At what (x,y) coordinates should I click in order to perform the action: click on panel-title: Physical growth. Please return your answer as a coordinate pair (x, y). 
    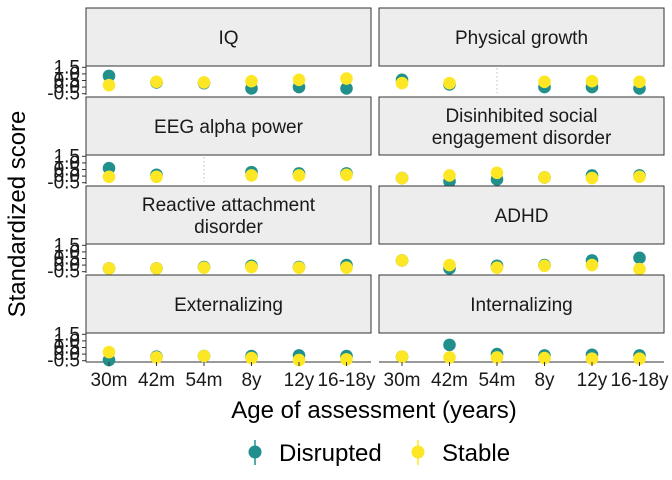
    Looking at the image, I should click on (521, 38).